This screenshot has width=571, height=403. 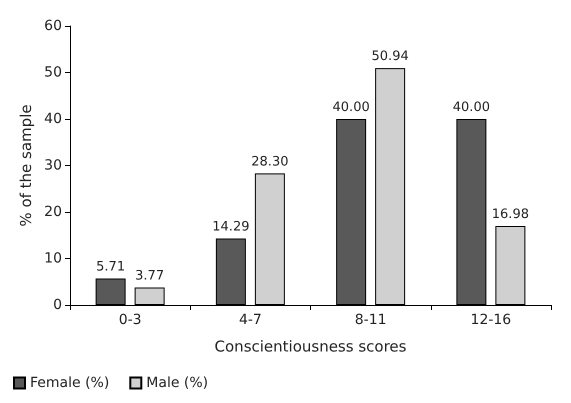 I want to click on x-tick-label: 12-16, so click(x=491, y=320).